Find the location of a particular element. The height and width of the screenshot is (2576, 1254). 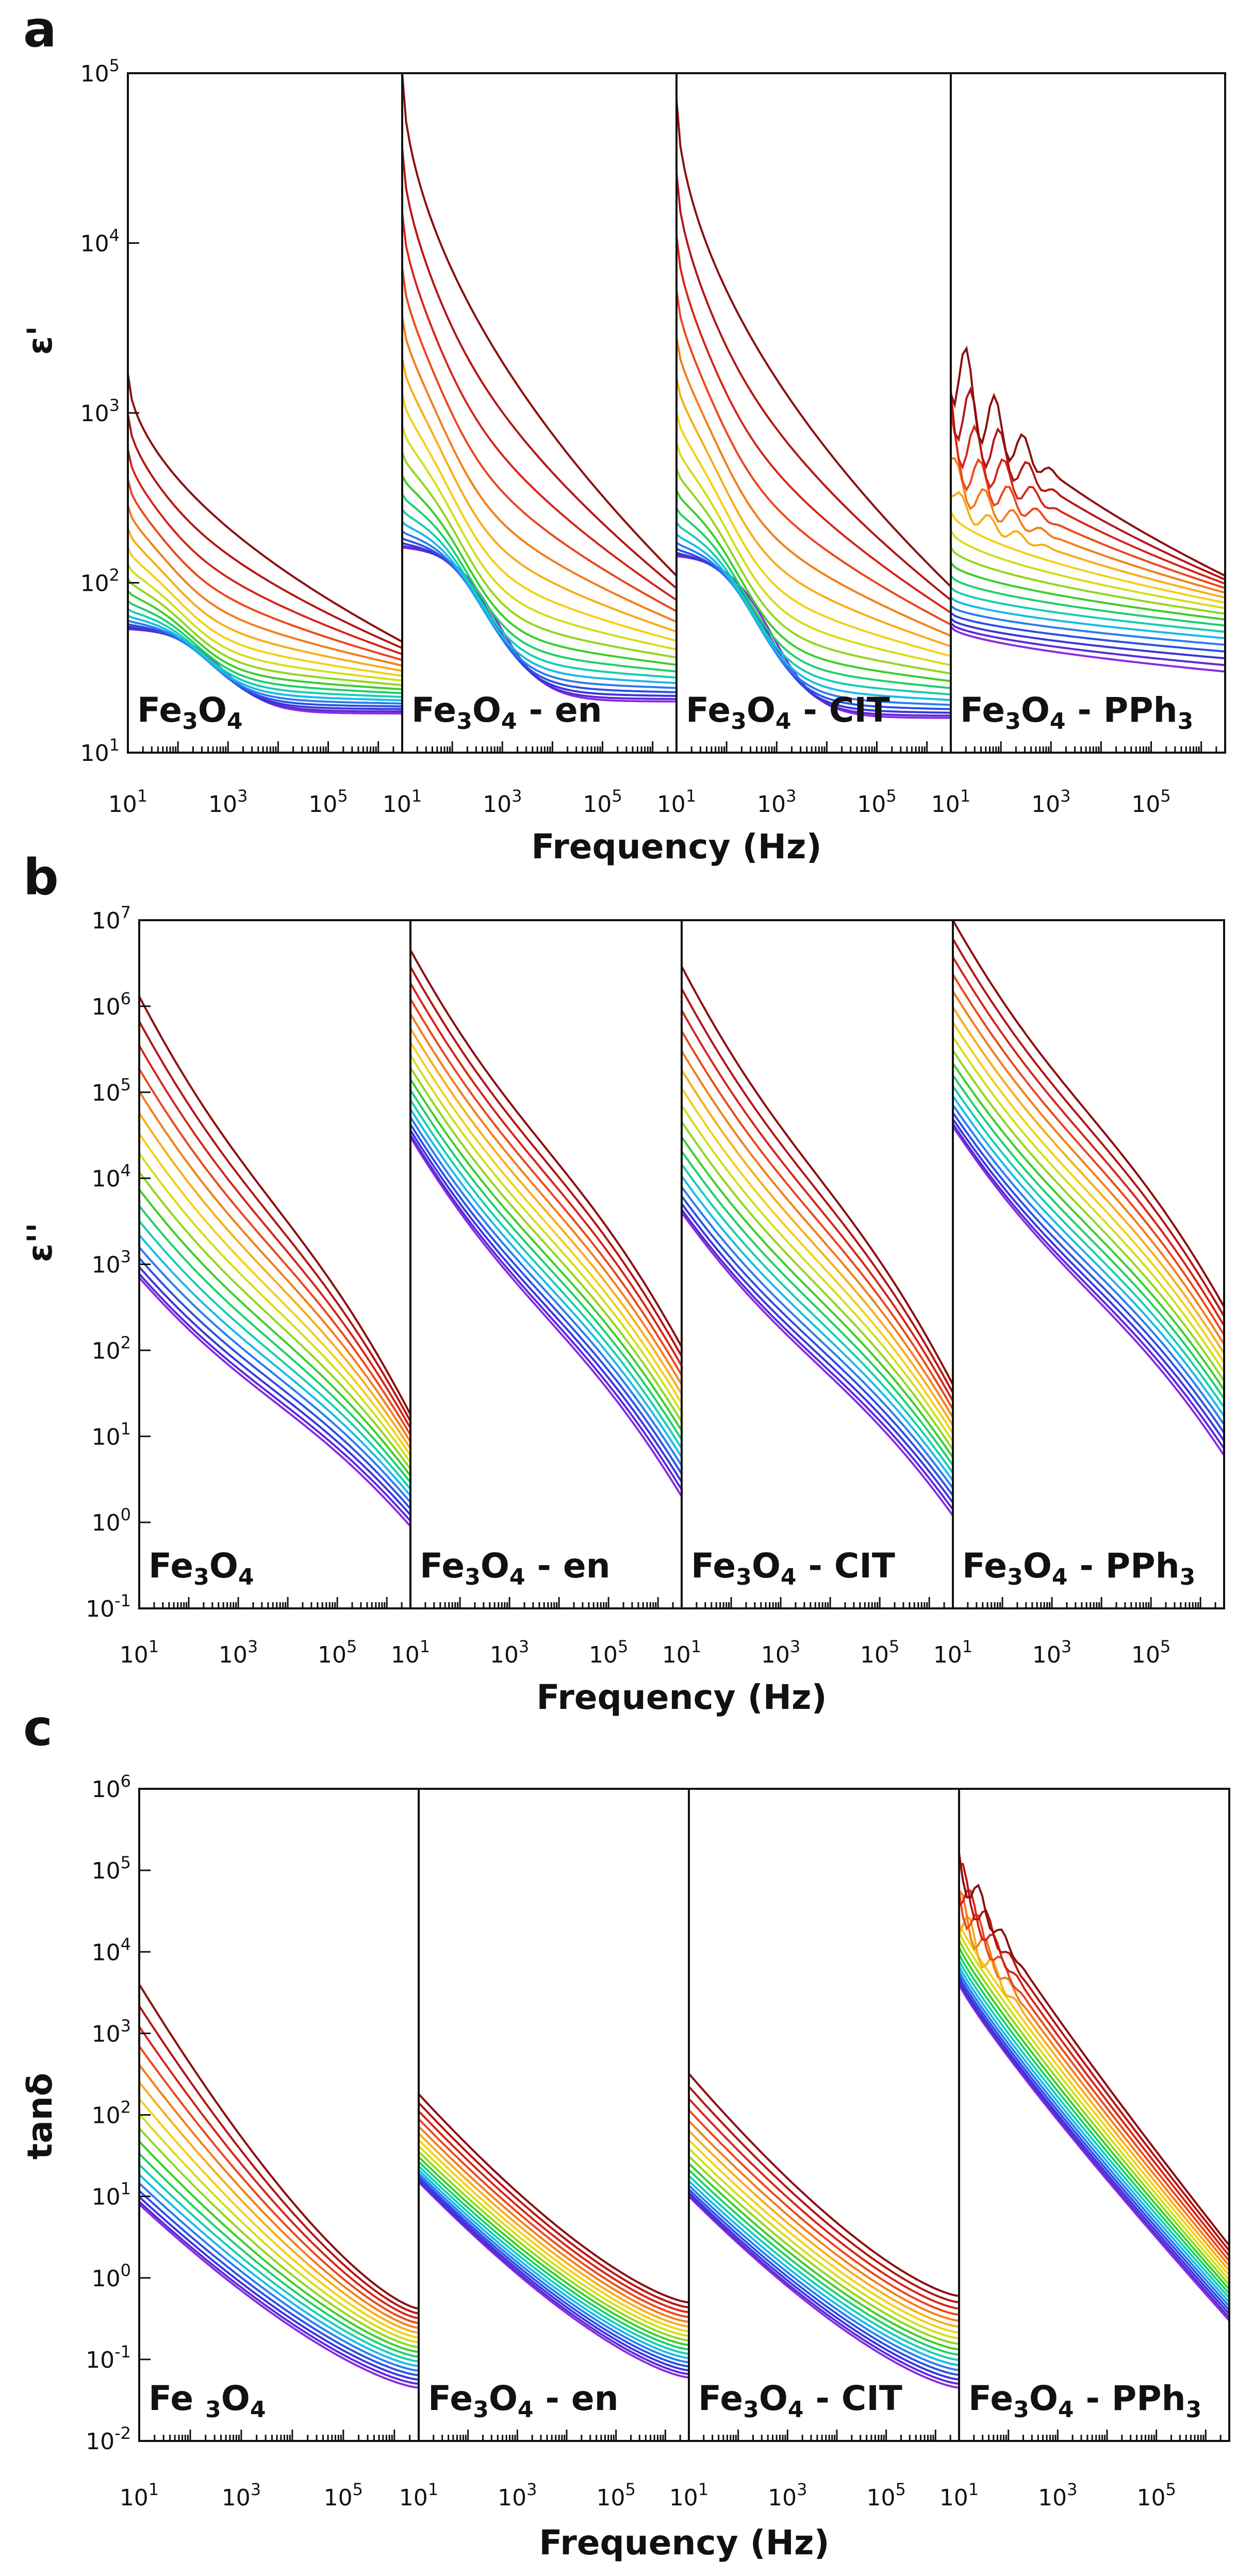

y-tick-c-4-base: 10 is located at coordinates (107, 2116).